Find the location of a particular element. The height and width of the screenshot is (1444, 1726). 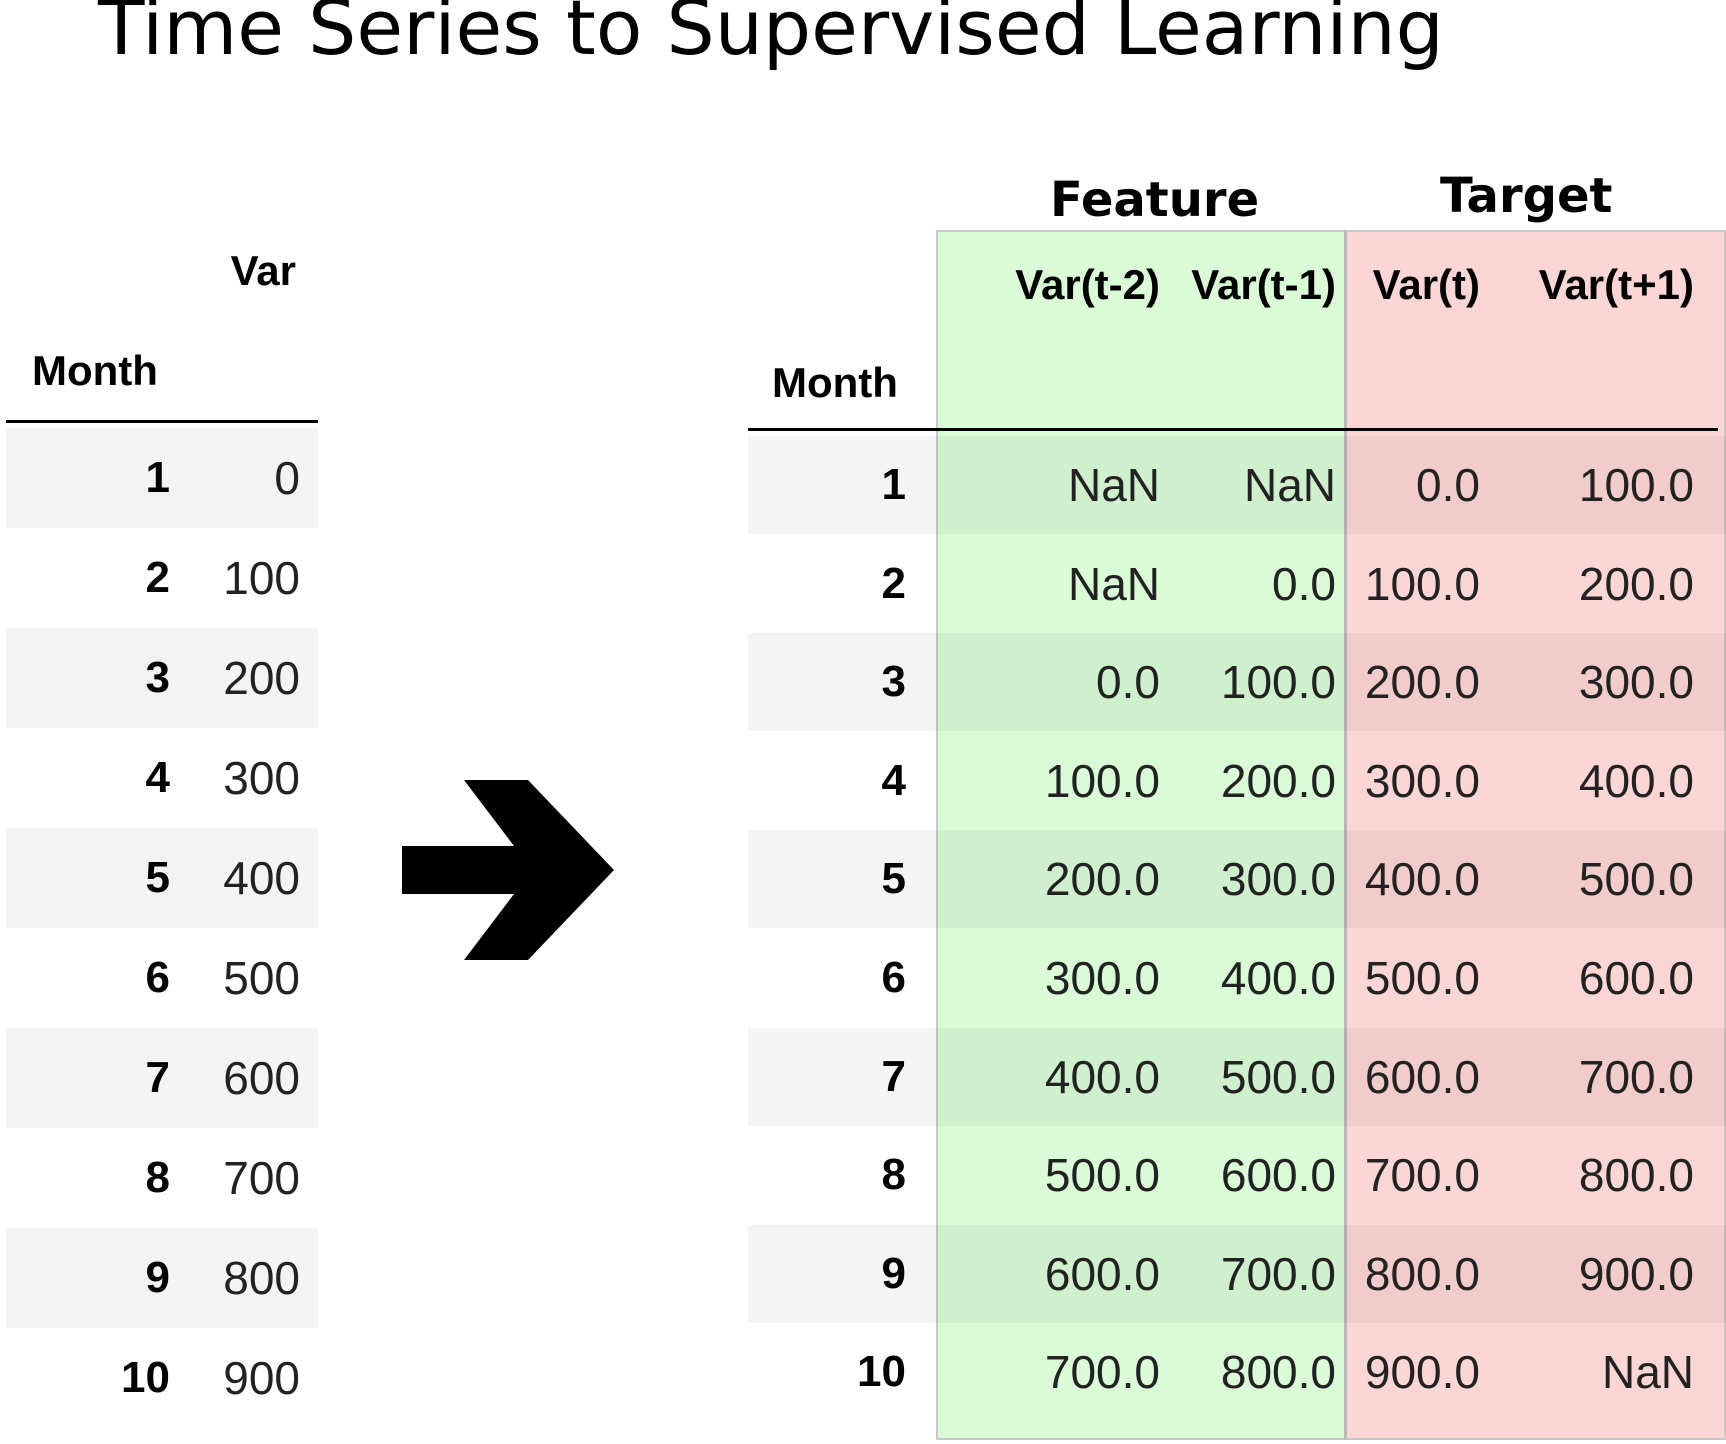

table-row: 7 600 is located at coordinates (162, 1078).